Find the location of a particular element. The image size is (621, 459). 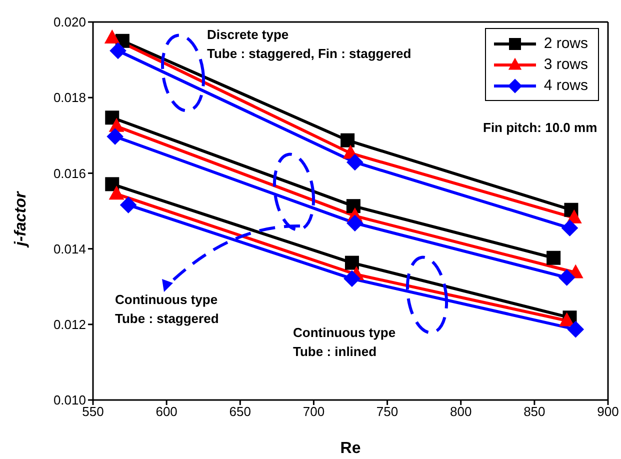

y-tick-label: 0.020 is located at coordinates (69, 22).